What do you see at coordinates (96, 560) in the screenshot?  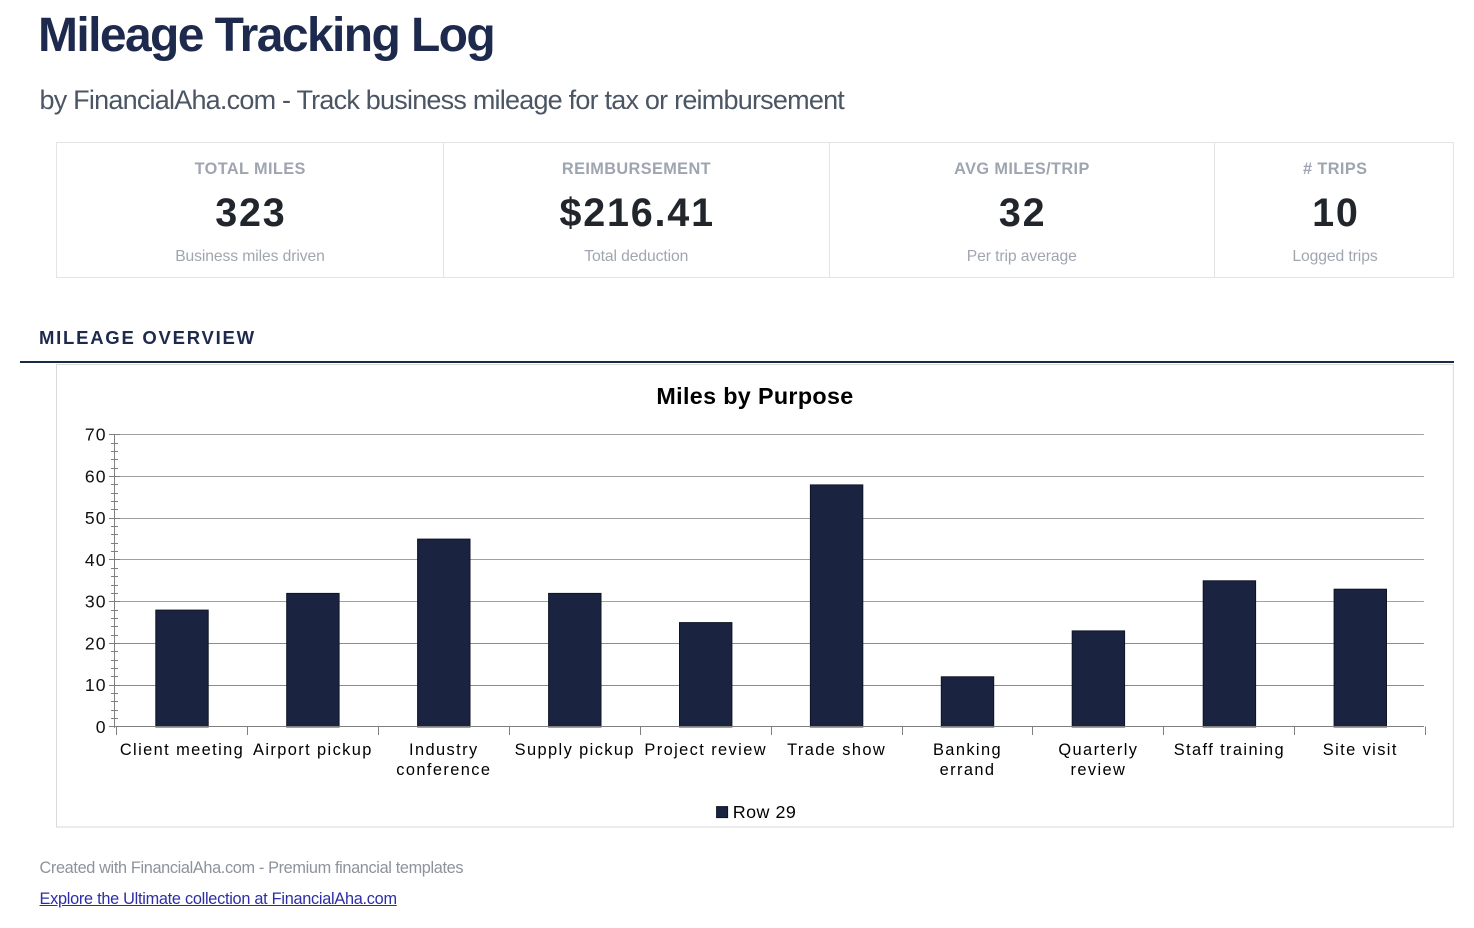 I see `svg-text: 40` at bounding box center [96, 560].